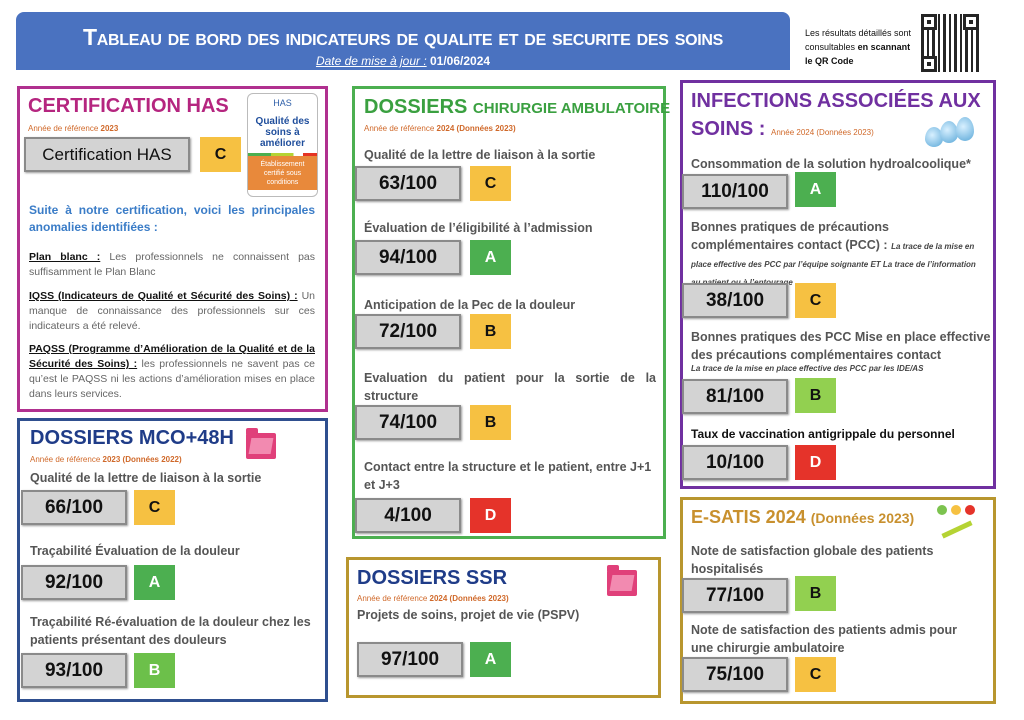 Image resolution: width=1024 pixels, height=720 pixels. What do you see at coordinates (490, 331) in the screenshot?
I see `chir-grade-3: B` at bounding box center [490, 331].